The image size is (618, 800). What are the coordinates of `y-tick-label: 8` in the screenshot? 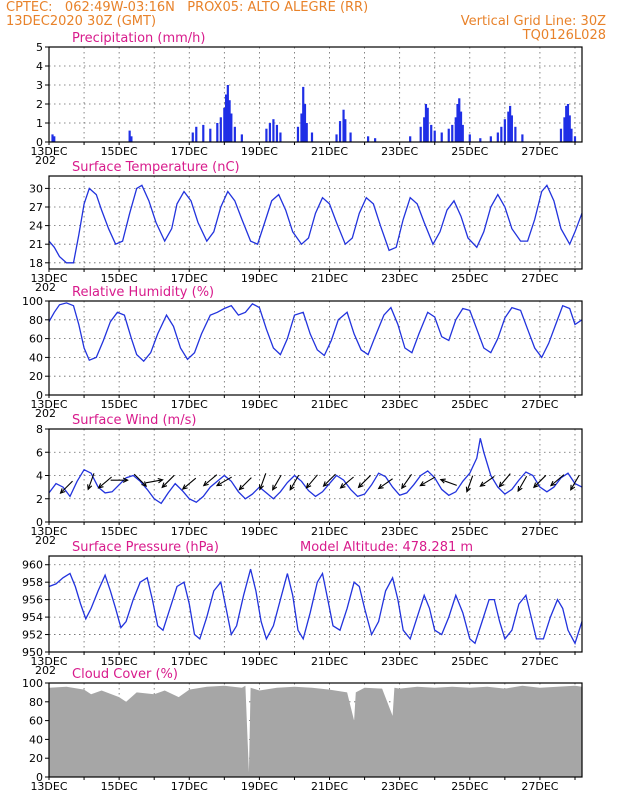 It's located at (39, 429).